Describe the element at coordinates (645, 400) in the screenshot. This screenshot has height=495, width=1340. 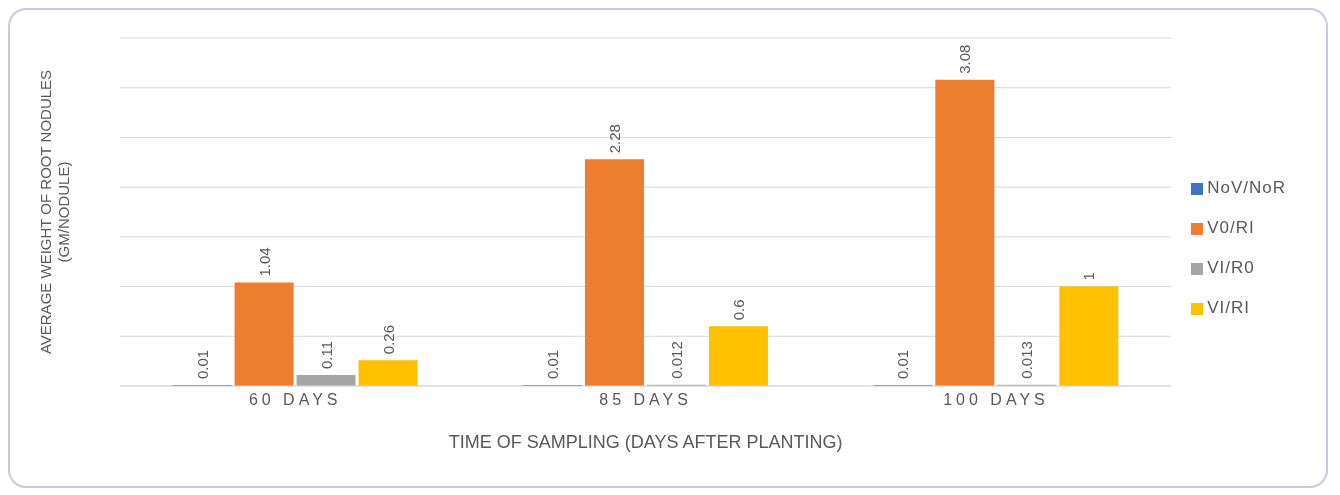
I see `x-tick-label: 85 DAYS` at that location.